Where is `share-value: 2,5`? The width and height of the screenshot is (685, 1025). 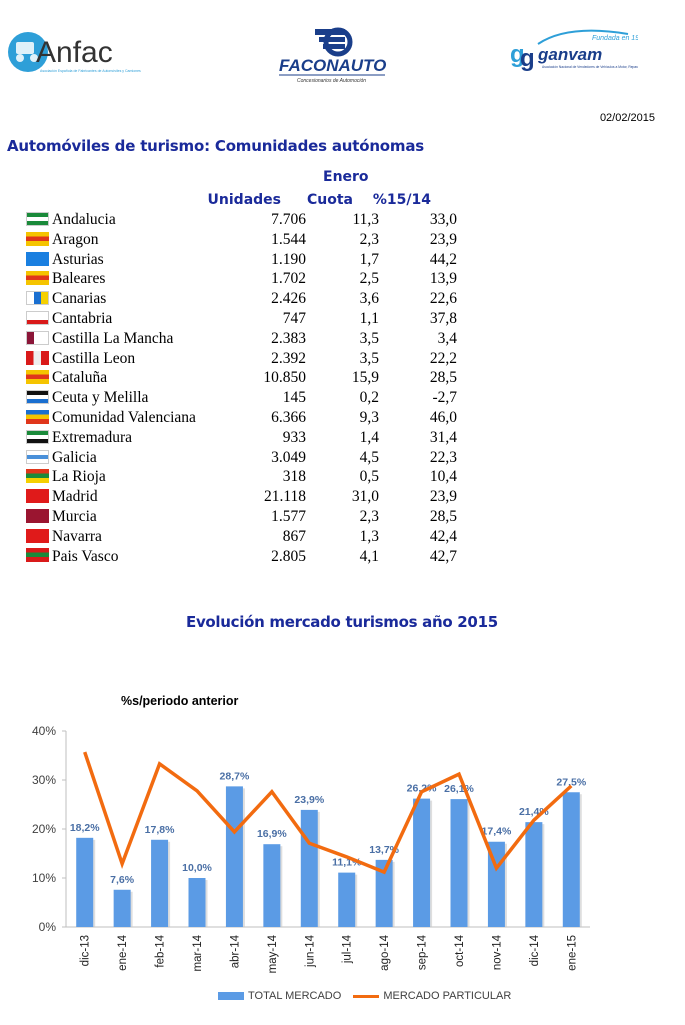 share-value: 2,5 is located at coordinates (369, 279).